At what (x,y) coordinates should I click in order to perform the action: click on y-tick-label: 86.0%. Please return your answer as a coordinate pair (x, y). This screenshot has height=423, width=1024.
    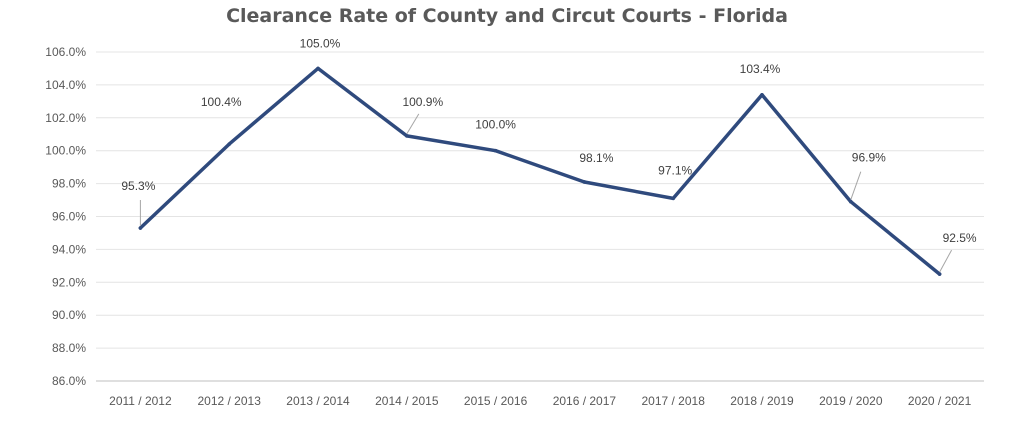
    Looking at the image, I should click on (69, 381).